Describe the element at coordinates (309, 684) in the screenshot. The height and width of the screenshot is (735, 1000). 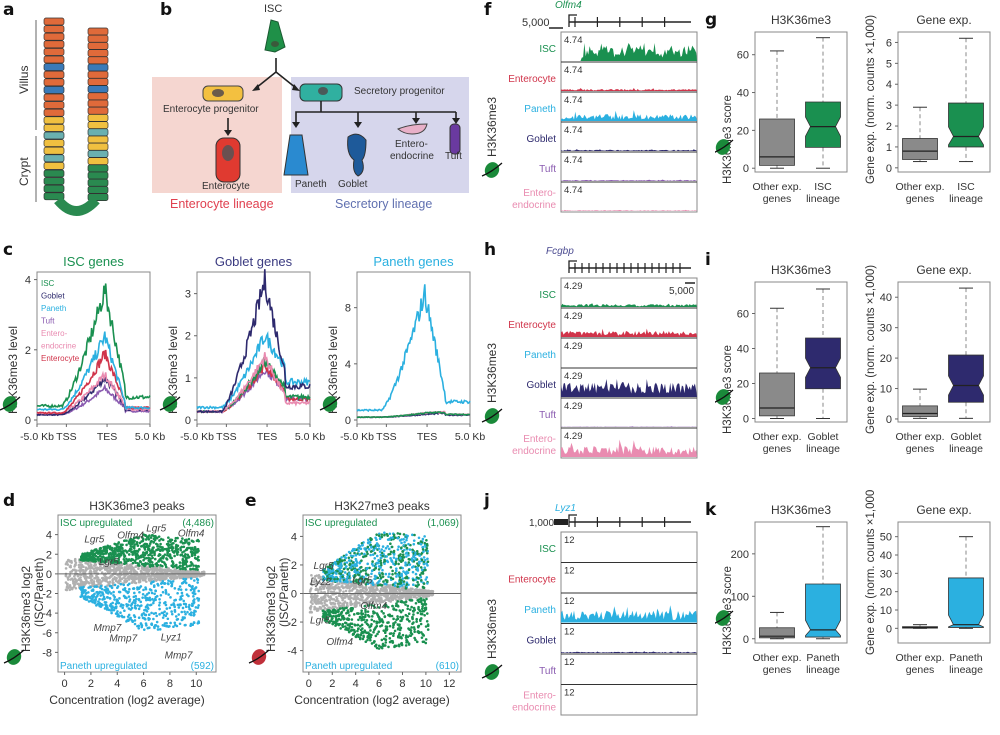
I see `x-tick-label: 0` at that location.